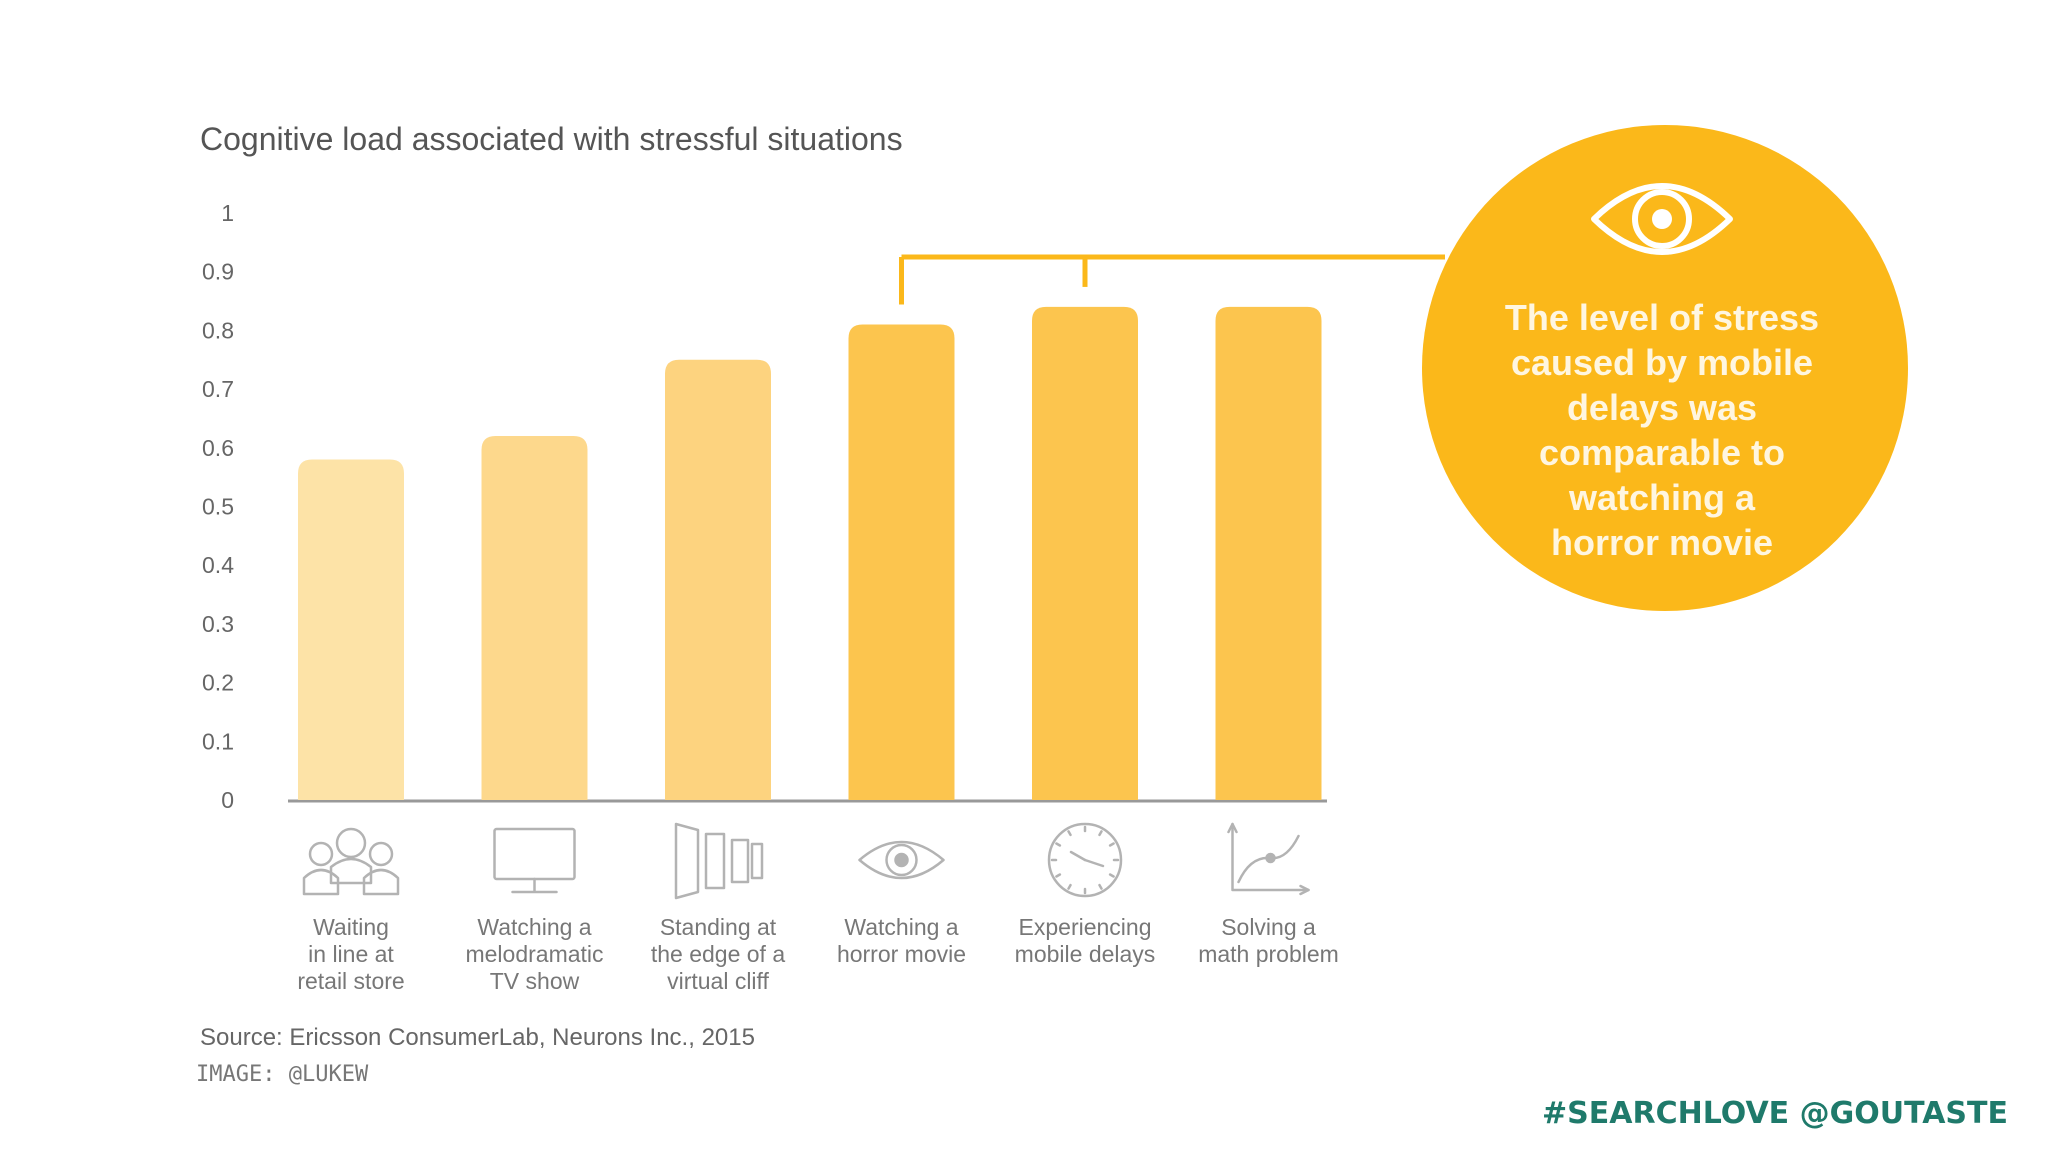  I want to click on category-label-line: math problem, so click(1268, 954).